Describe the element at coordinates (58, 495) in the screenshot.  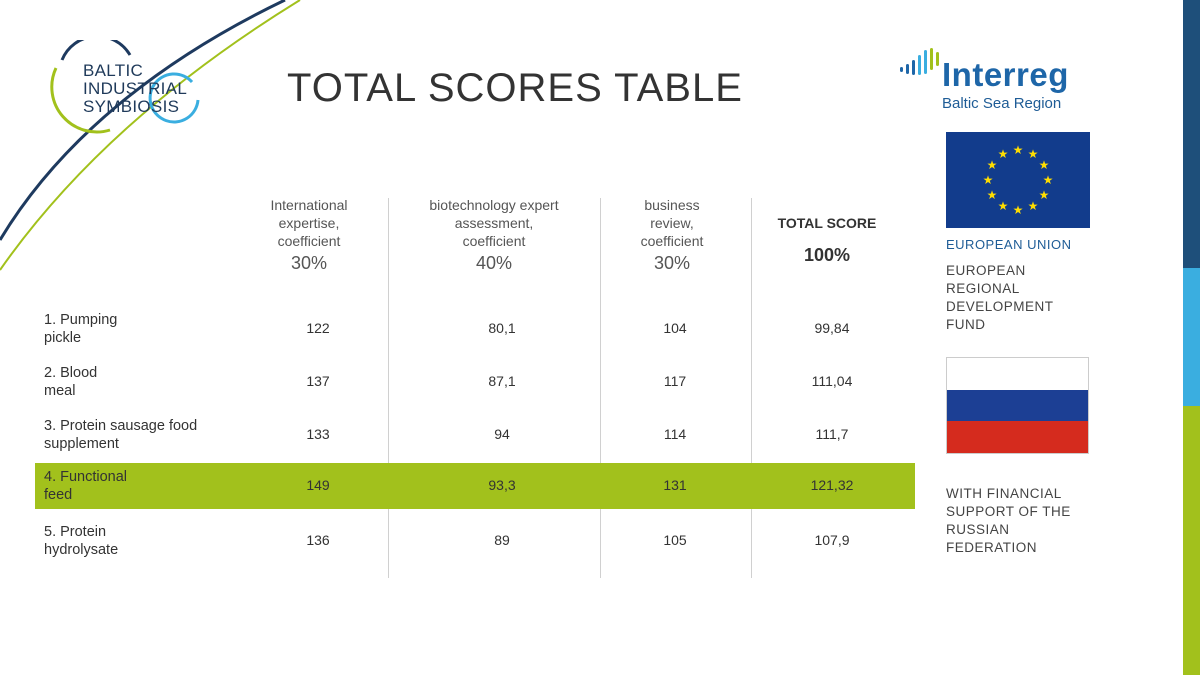
I see `row-name-line: feed` at that location.